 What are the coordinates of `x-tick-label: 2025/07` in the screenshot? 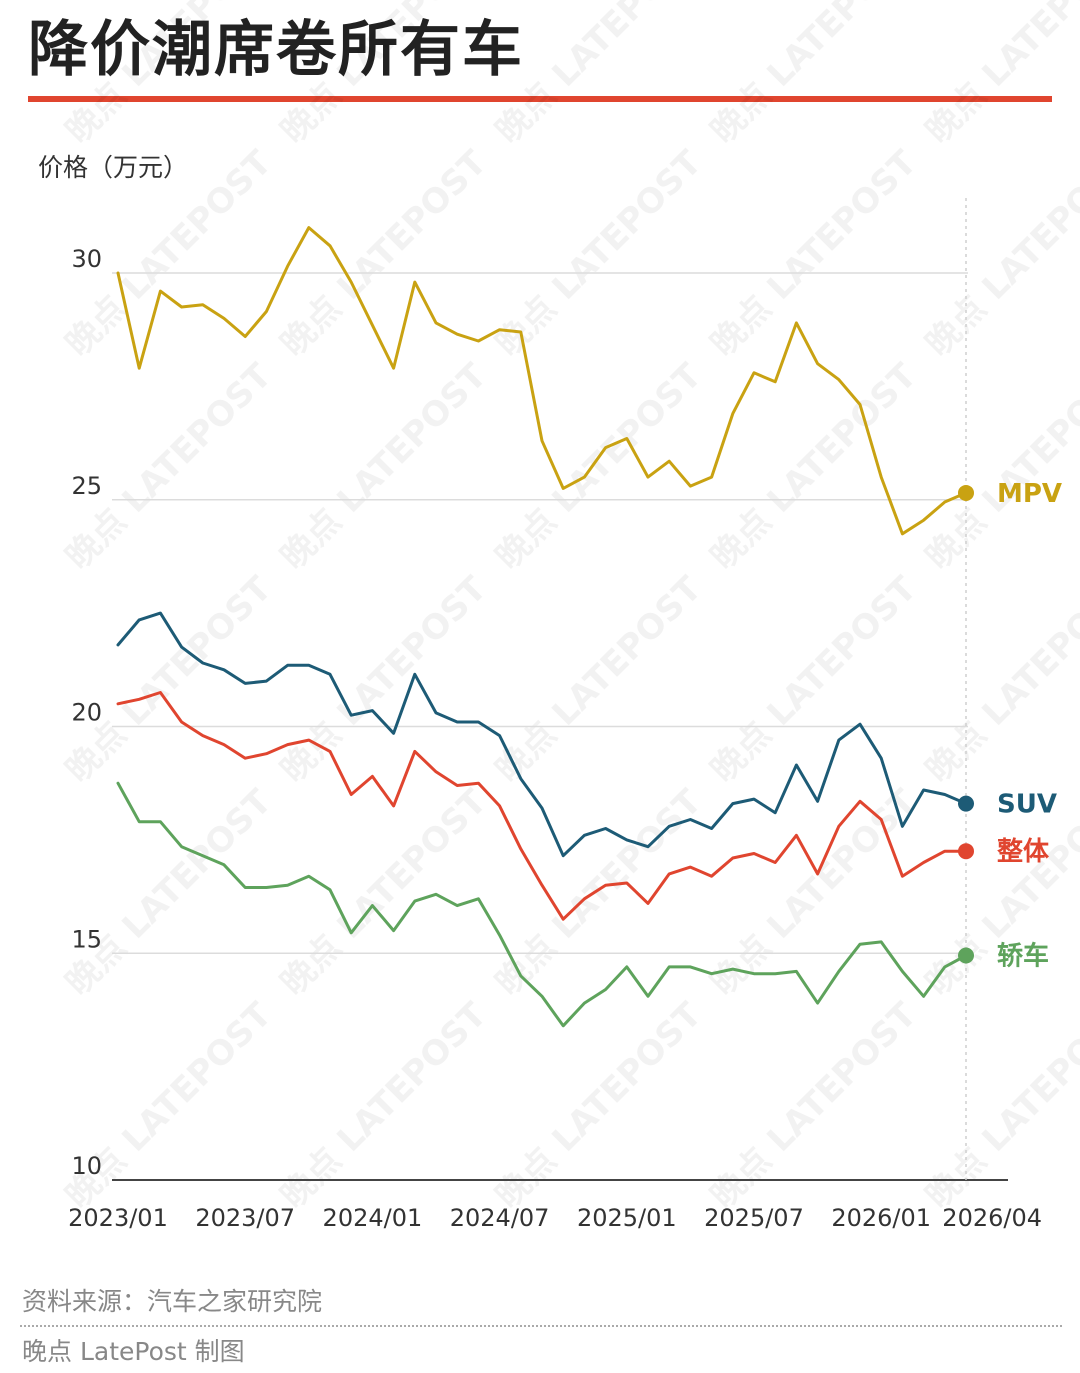 It's located at (754, 1218).